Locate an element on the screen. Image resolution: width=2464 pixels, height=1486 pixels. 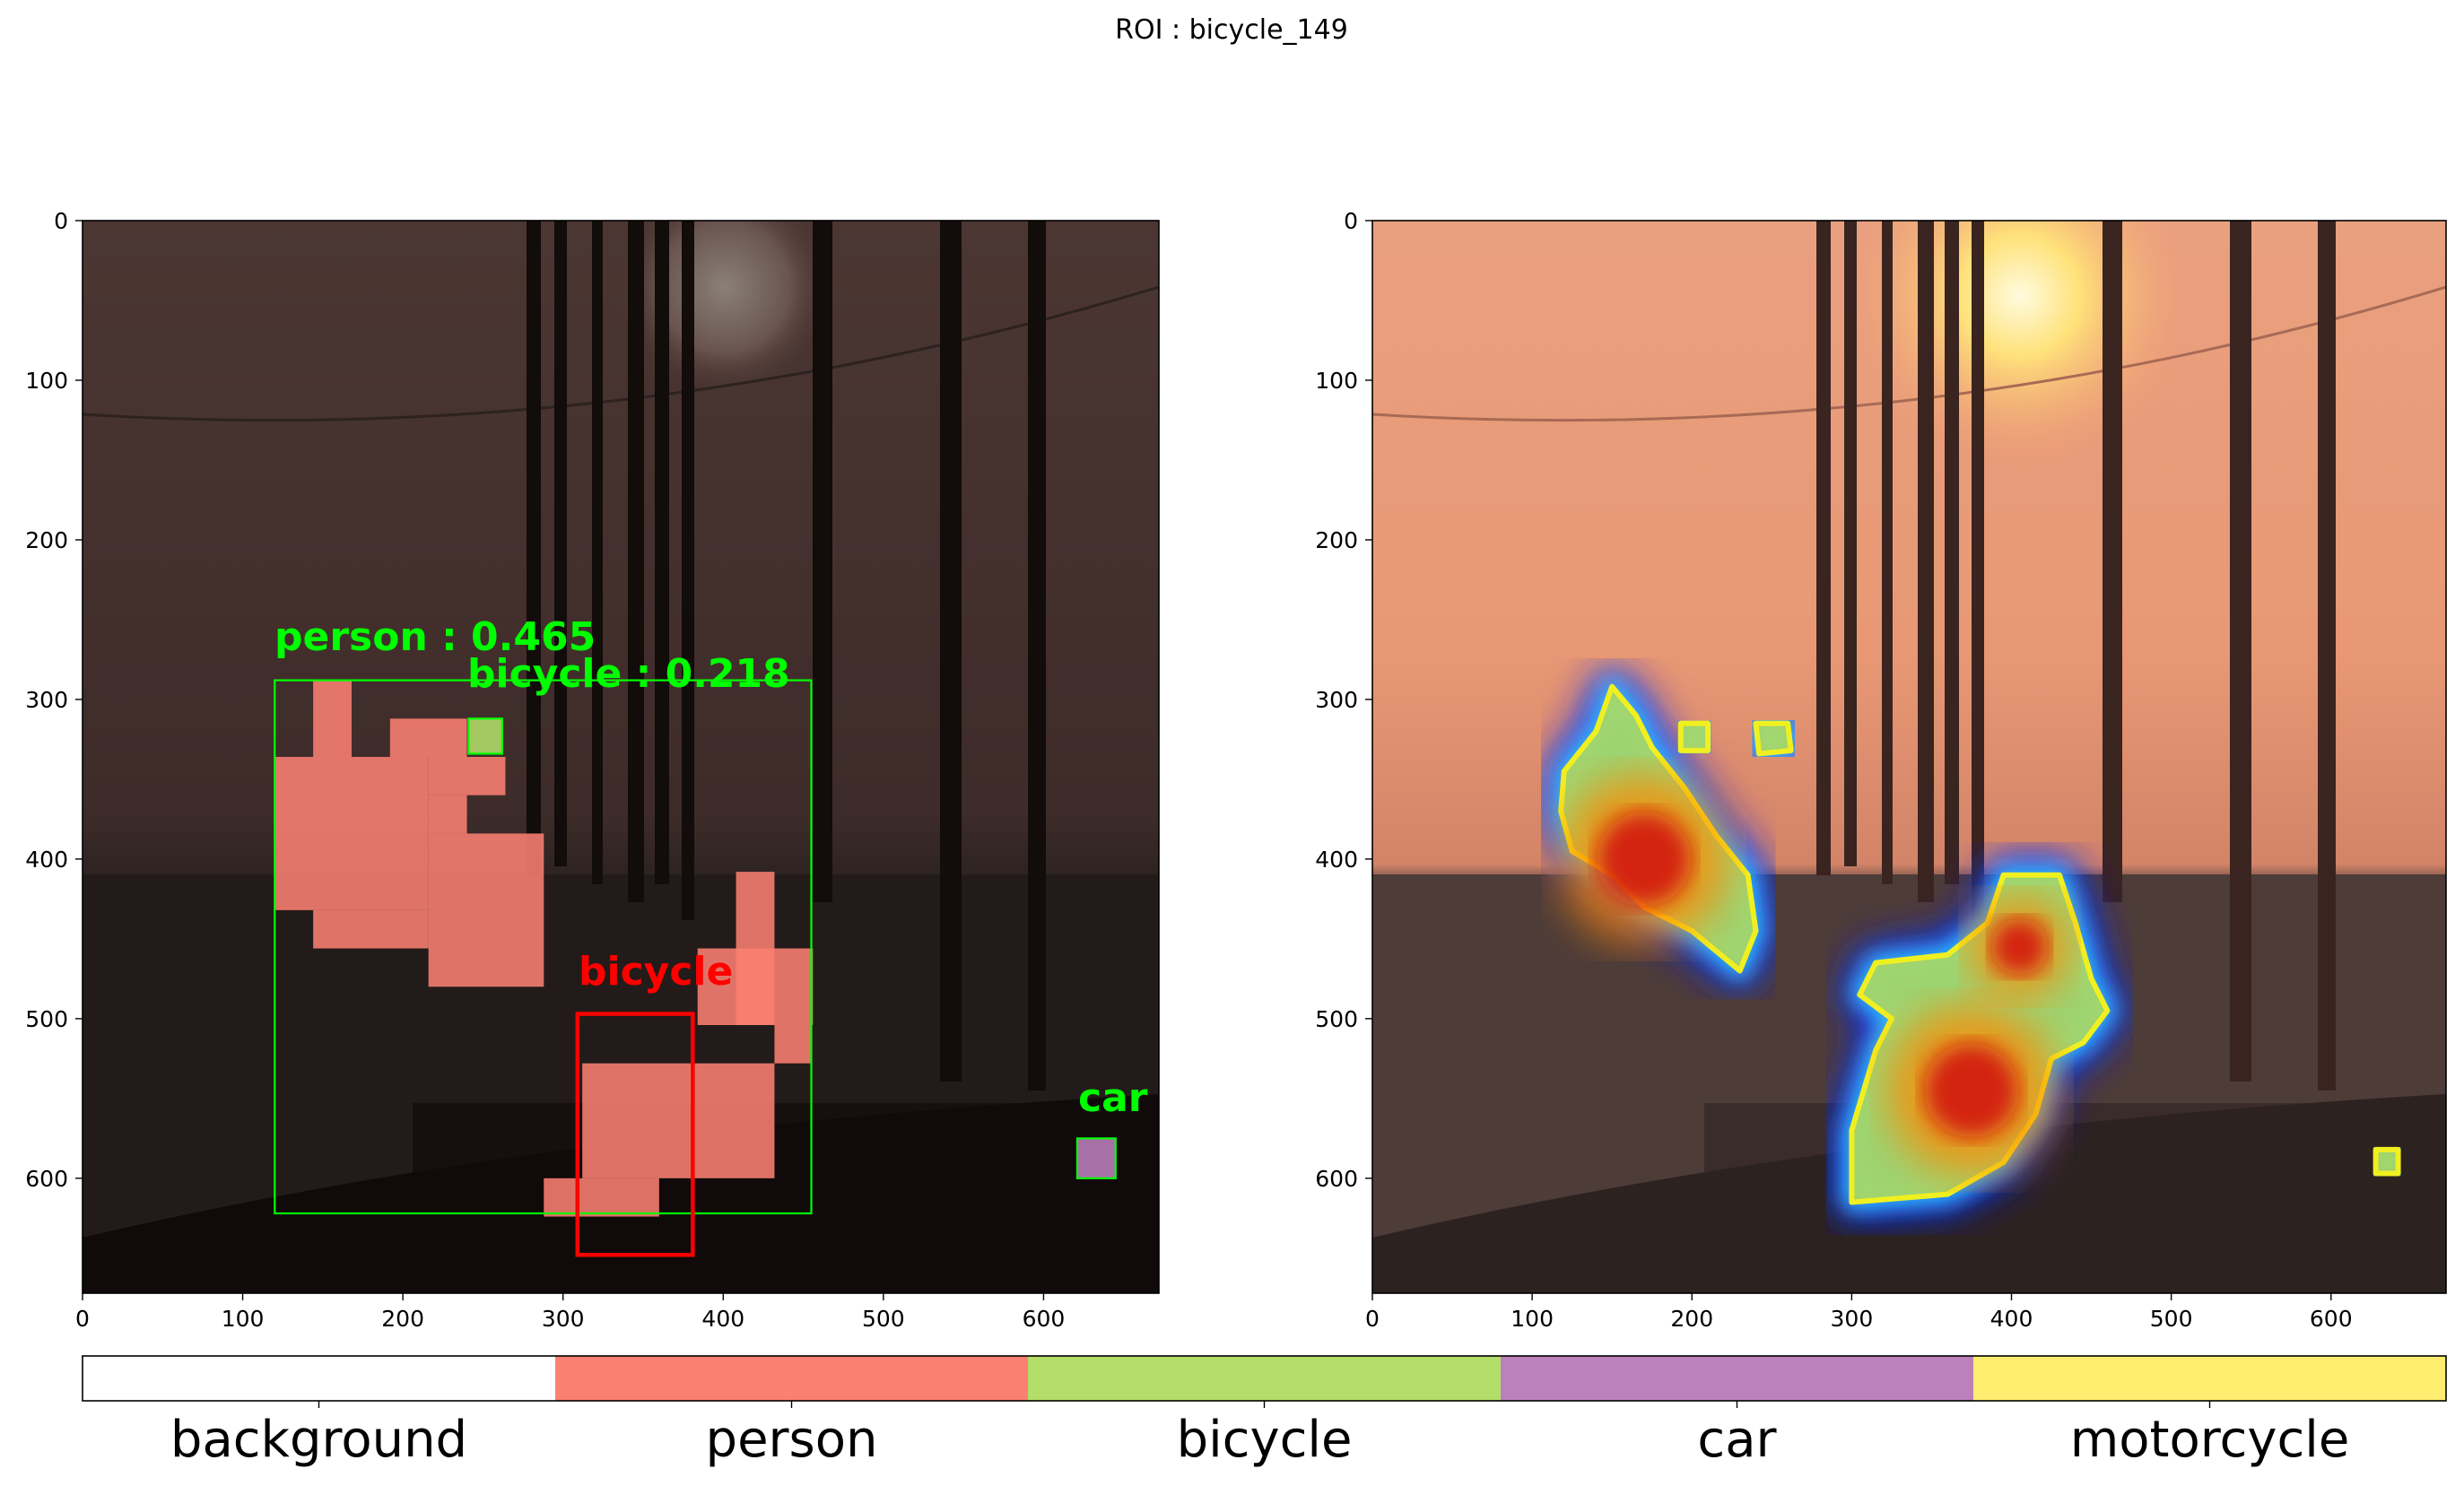
right-xtick-label: 500 is located at coordinates (2171, 1319).